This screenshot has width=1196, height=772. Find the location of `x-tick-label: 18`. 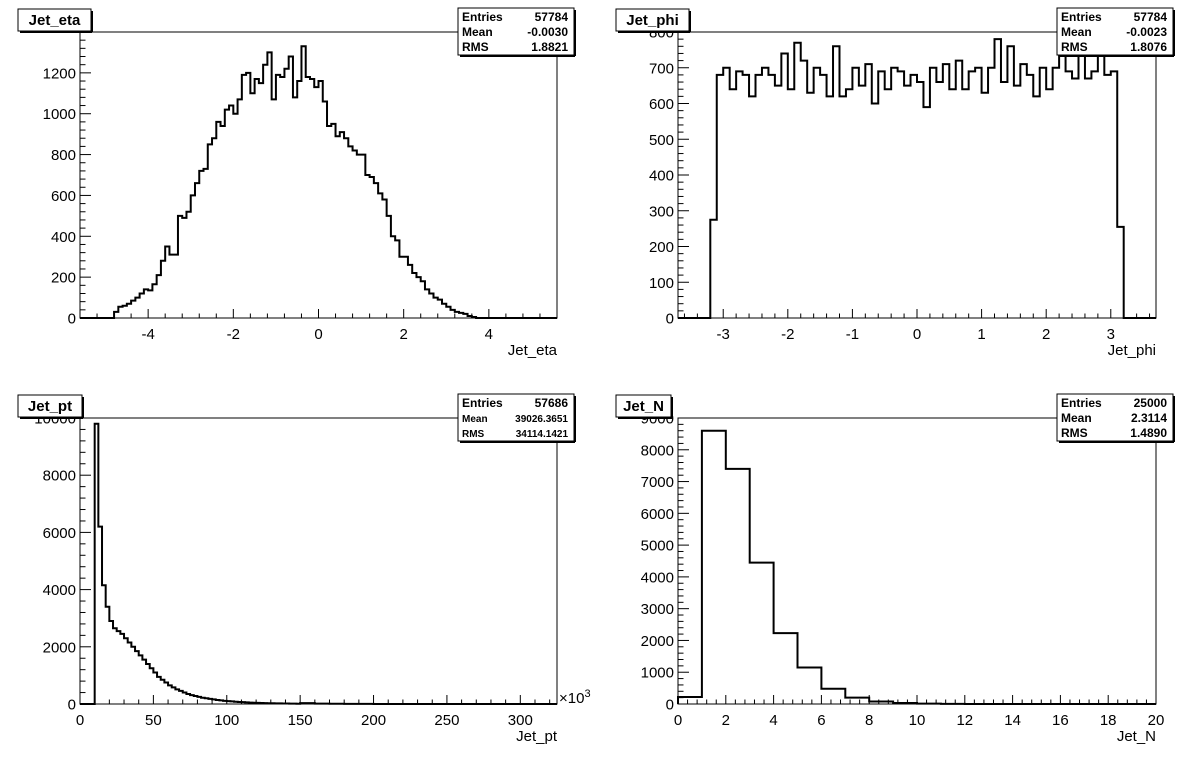

x-tick-label: 18 is located at coordinates (1108, 720).